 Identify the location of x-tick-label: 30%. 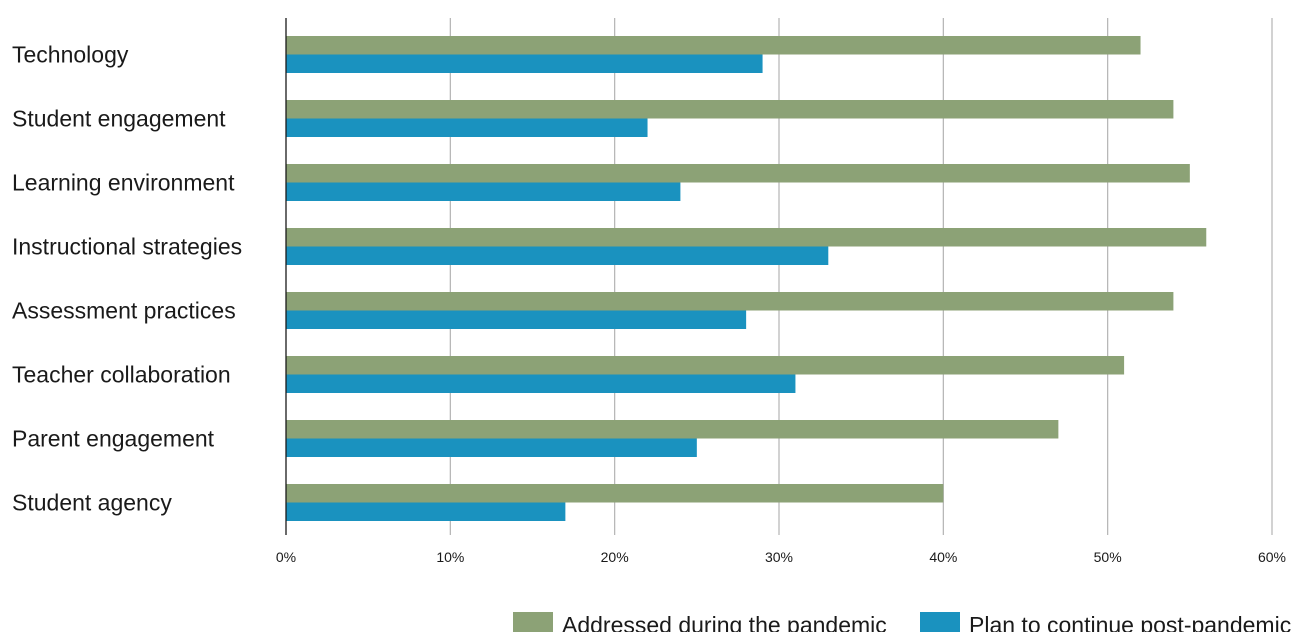
(779, 557).